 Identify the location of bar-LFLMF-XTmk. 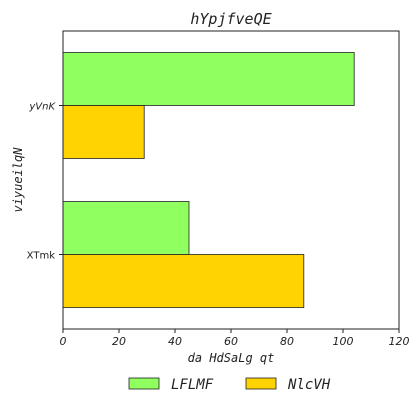
(126, 228).